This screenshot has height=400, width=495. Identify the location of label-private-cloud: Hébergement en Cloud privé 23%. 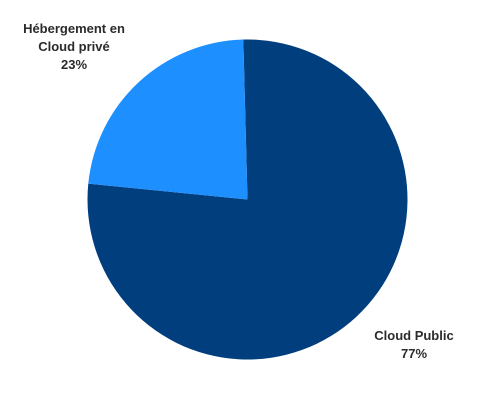
(74, 46).